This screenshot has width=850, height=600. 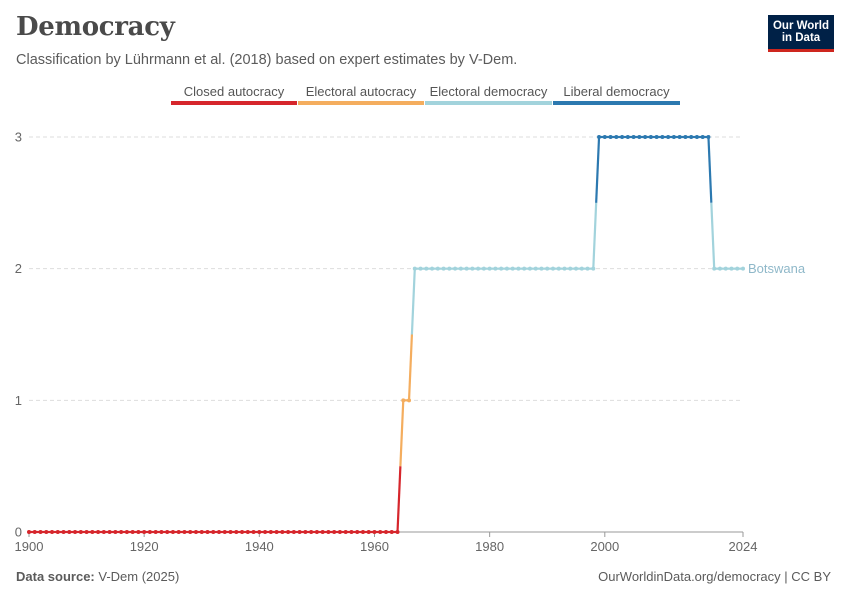 What do you see at coordinates (518, 268) in the screenshot?
I see `data-point-1985` at bounding box center [518, 268].